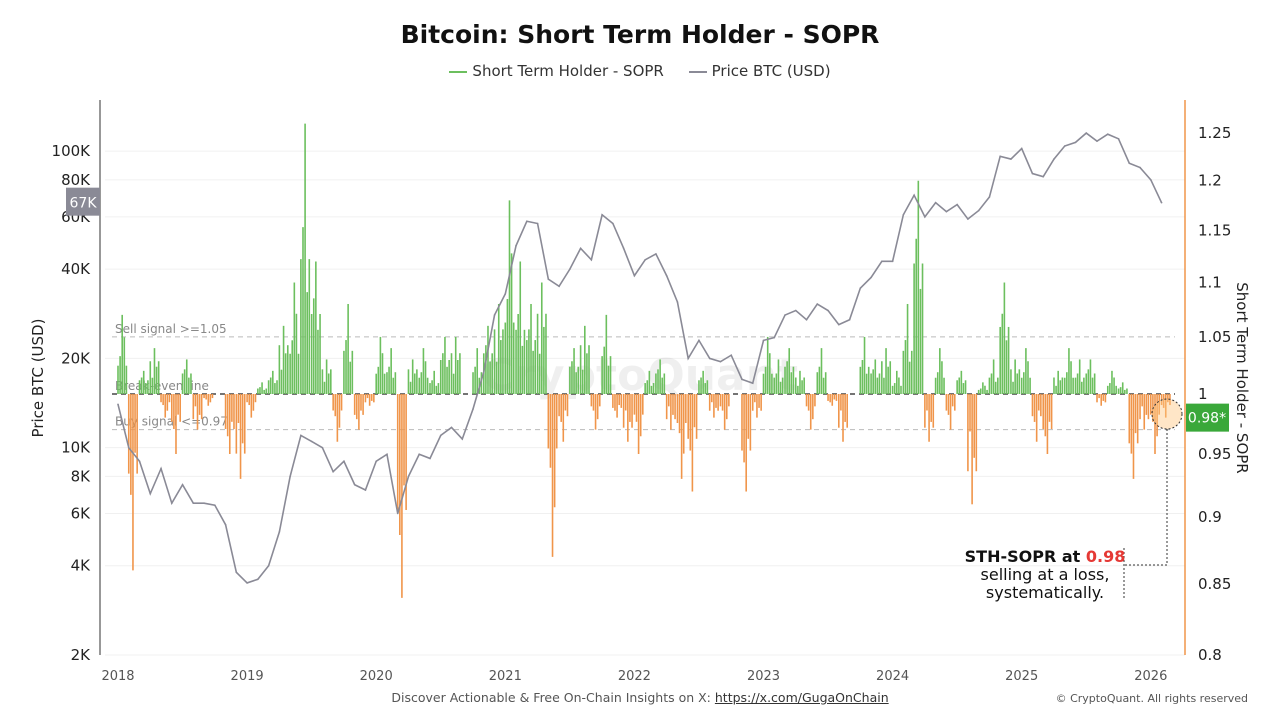 Image resolution: width=1280 pixels, height=720 pixels. I want to click on left-tick-label: 10K, so click(76, 448).